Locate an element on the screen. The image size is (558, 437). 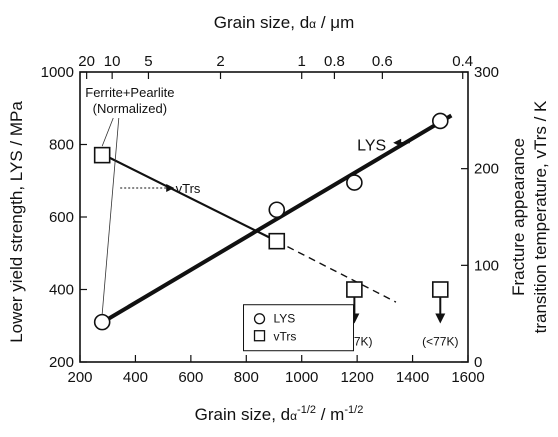
top-tick-label: 1 is located at coordinates (302, 61).